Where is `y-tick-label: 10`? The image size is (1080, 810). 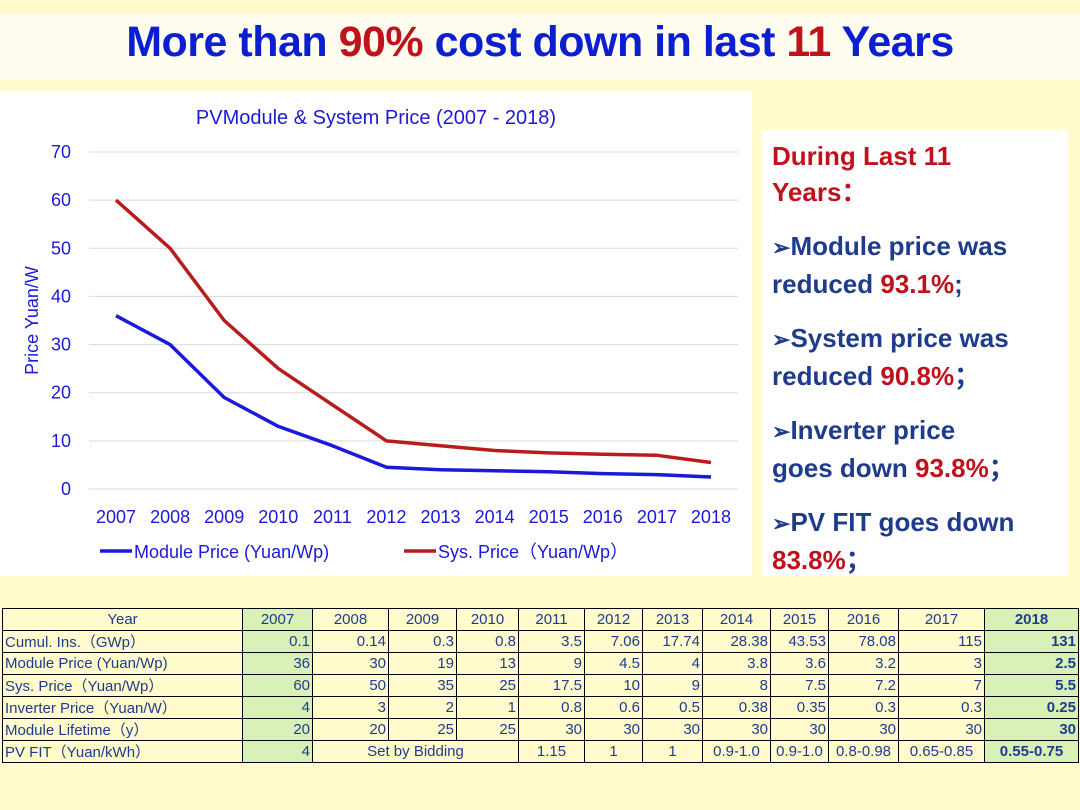 y-tick-label: 10 is located at coordinates (61, 441).